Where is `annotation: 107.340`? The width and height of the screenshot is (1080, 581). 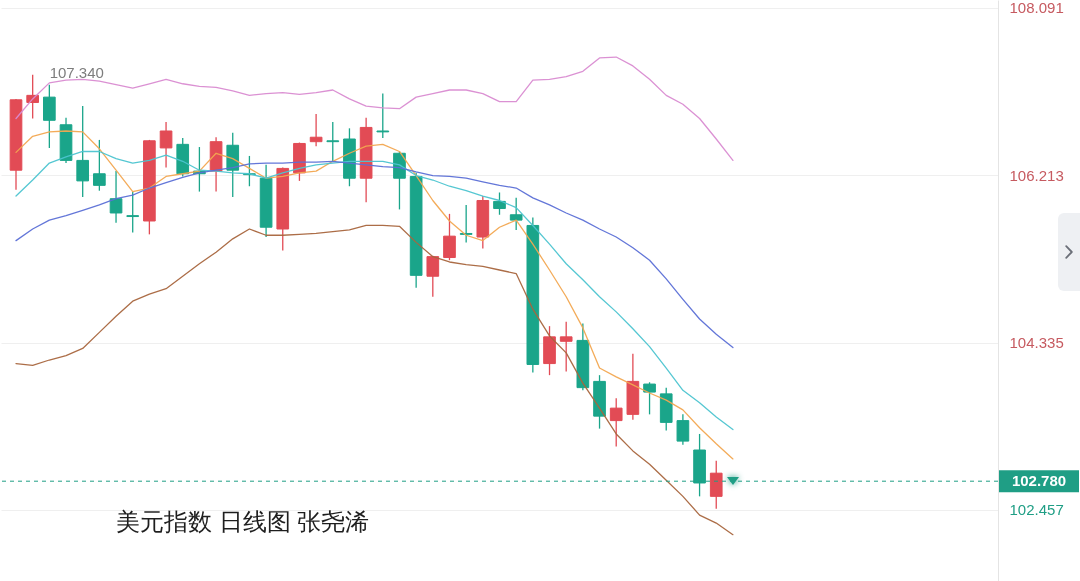
annotation: 107.340 is located at coordinates (76, 72).